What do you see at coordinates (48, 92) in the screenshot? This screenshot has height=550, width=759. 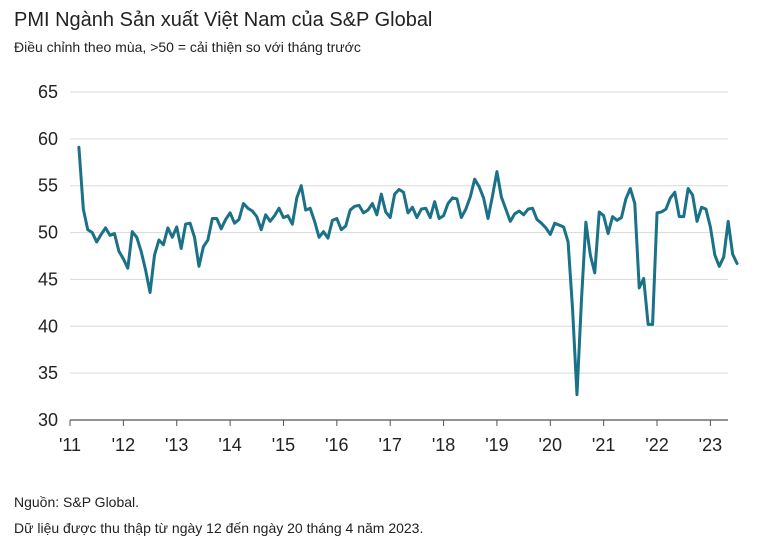 I see `y-tick-label: 65` at bounding box center [48, 92].